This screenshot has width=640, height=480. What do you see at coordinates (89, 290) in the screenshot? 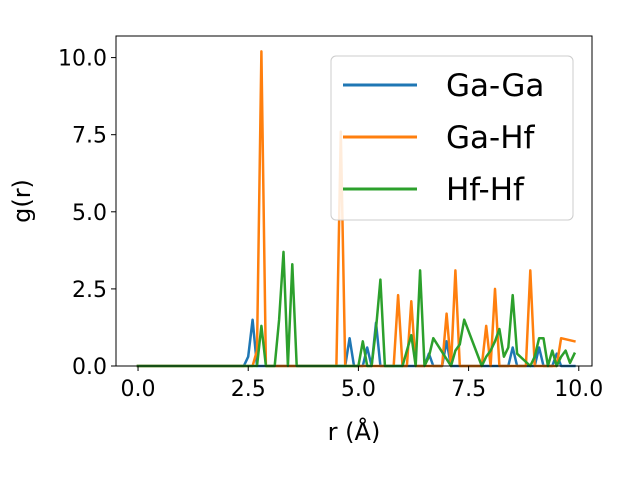
I see `y-tick-label: 2.5` at bounding box center [89, 290].